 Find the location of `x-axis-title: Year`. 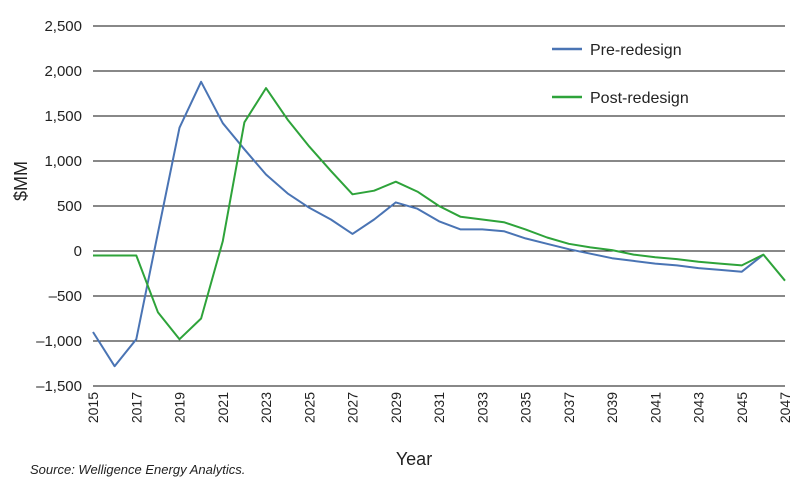

x-axis-title: Year is located at coordinates (414, 459).